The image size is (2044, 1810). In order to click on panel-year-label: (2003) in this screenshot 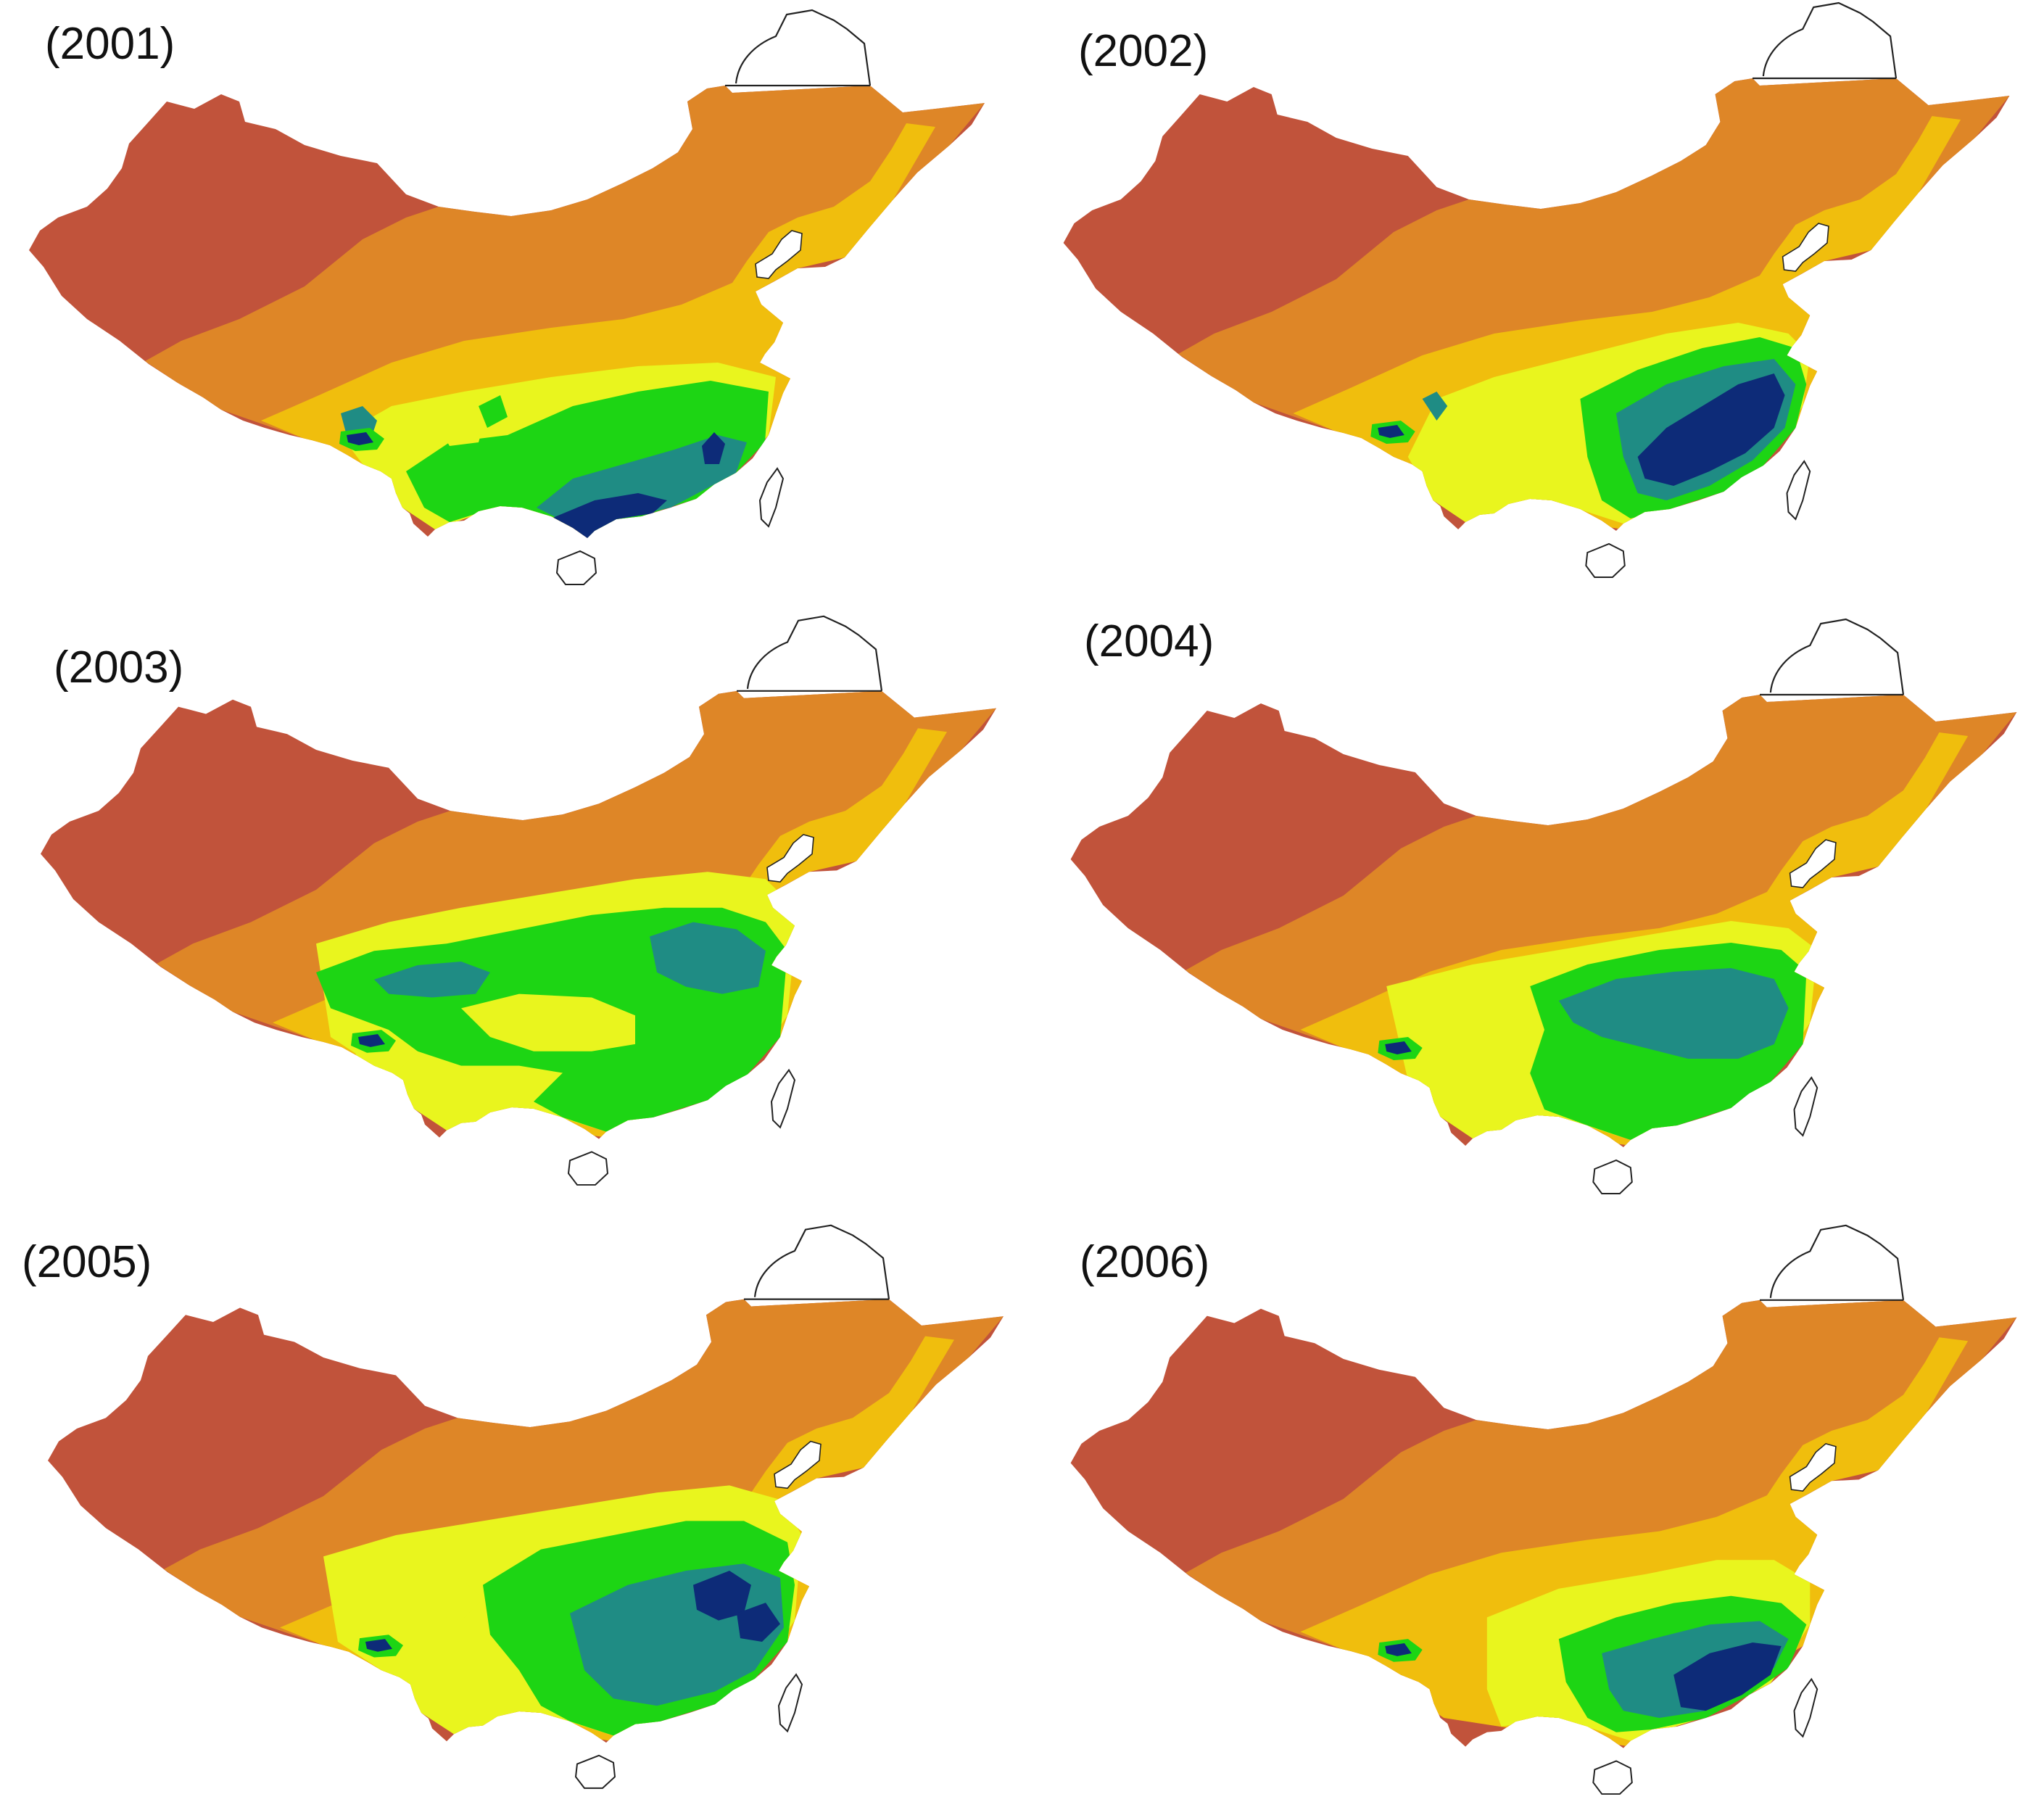, I will do `click(119, 667)`.